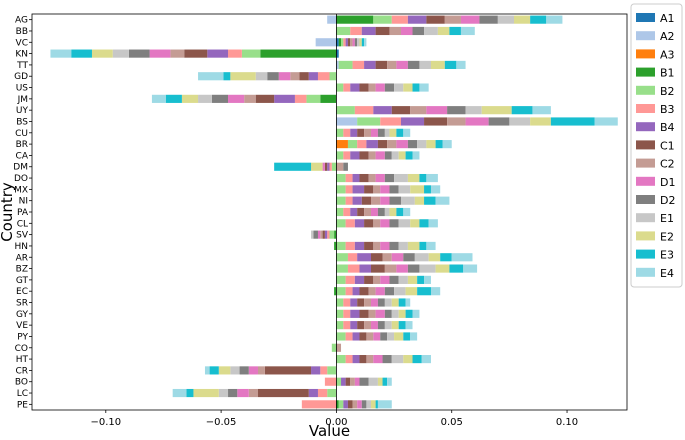  What do you see at coordinates (390, 121) in the screenshot?
I see `bar-bs-b3` at bounding box center [390, 121].